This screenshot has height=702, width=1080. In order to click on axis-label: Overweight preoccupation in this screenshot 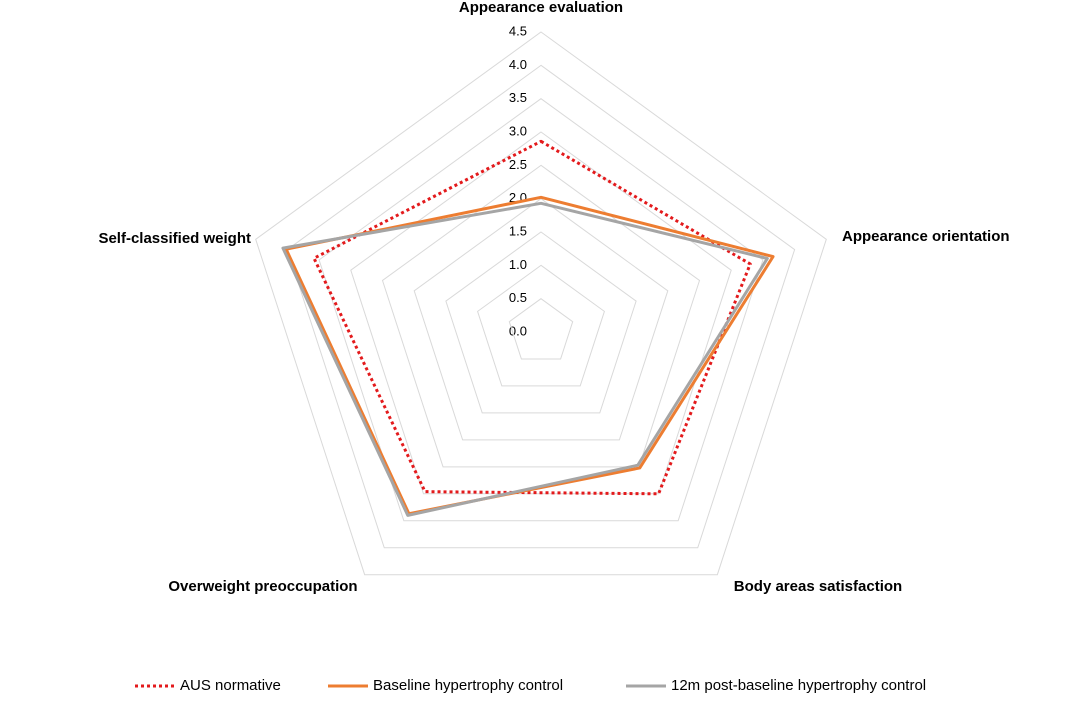, I will do `click(262, 586)`.